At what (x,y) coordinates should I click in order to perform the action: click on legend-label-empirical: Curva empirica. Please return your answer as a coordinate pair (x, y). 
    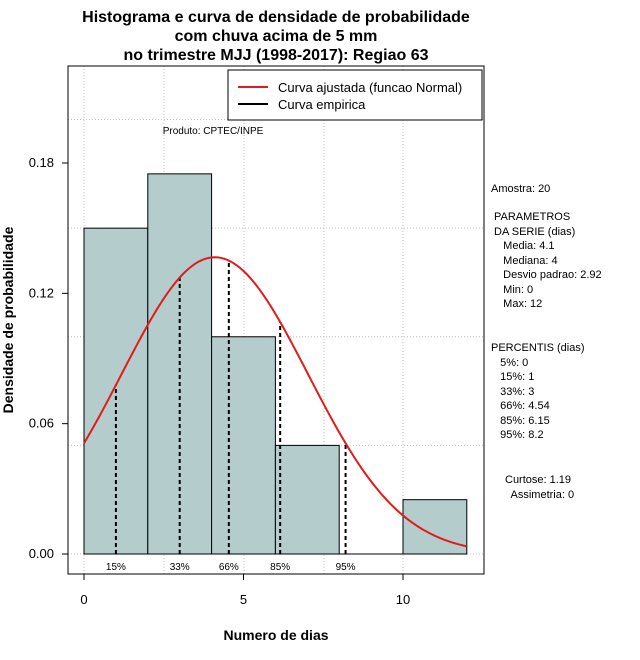
    Looking at the image, I should click on (322, 104).